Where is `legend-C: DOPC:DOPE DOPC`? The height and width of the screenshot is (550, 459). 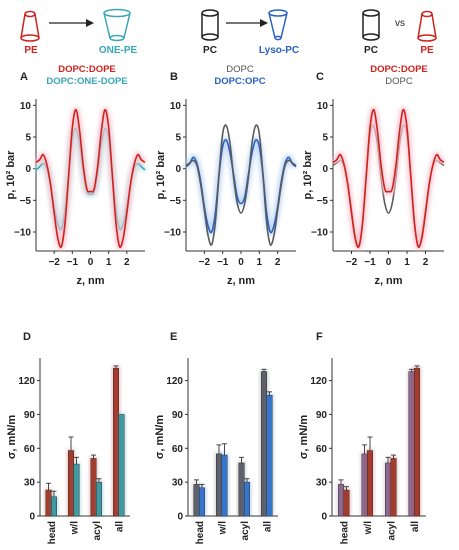
legend-C: DOPC:DOPE DOPC is located at coordinates (399, 75).